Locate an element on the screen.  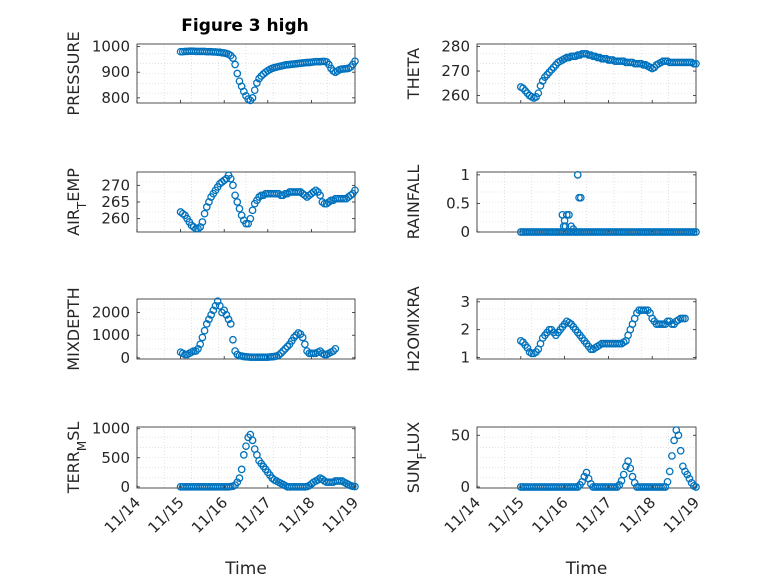
panel-6-ylabel: TERRMSL is located at coordinates (76, 458).